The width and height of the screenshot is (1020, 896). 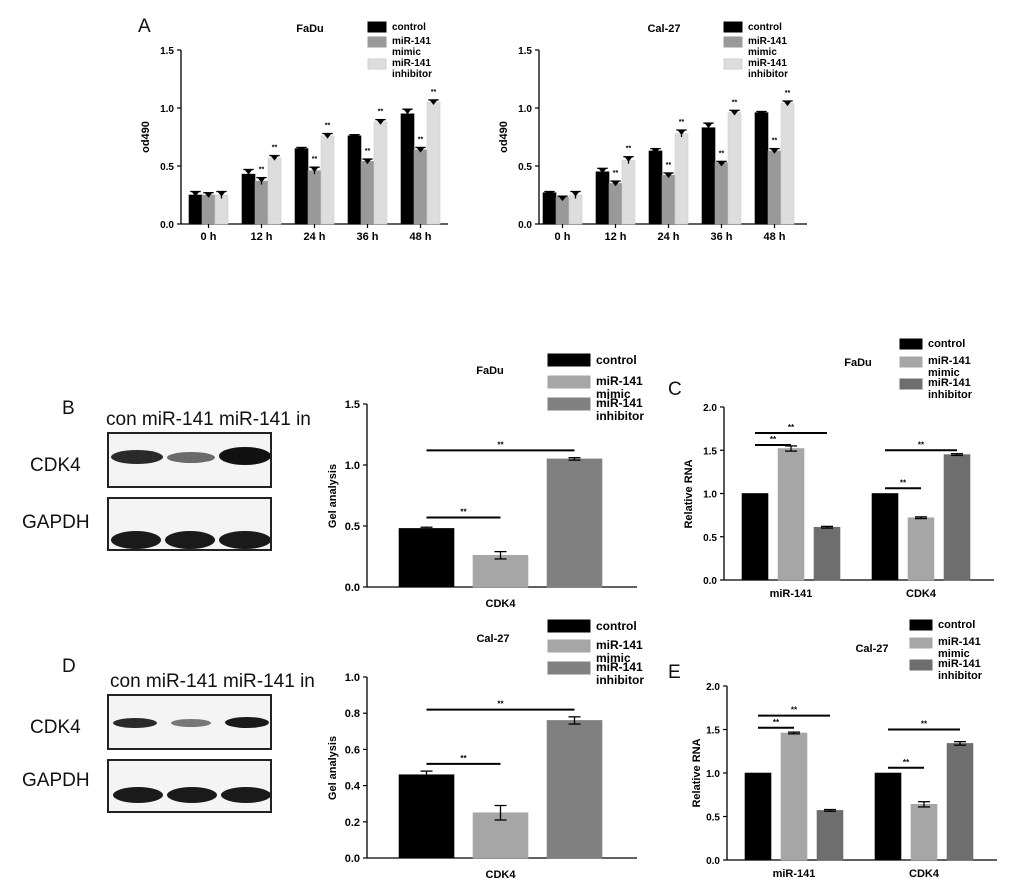 I want to click on y-axis-label: Relative RNA, so click(x=697, y=772).